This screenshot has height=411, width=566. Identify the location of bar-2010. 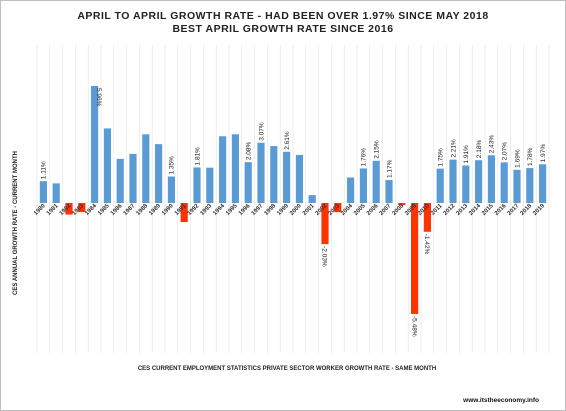
(427, 217).